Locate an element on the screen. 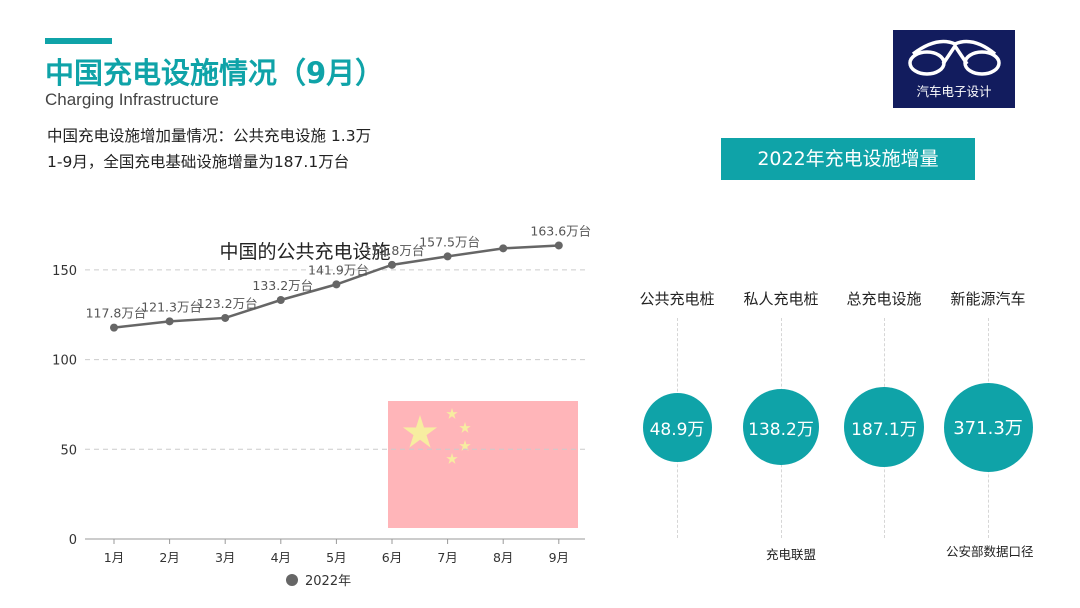 The width and height of the screenshot is (1080, 608). y-tick-label: 100 is located at coordinates (64, 361).